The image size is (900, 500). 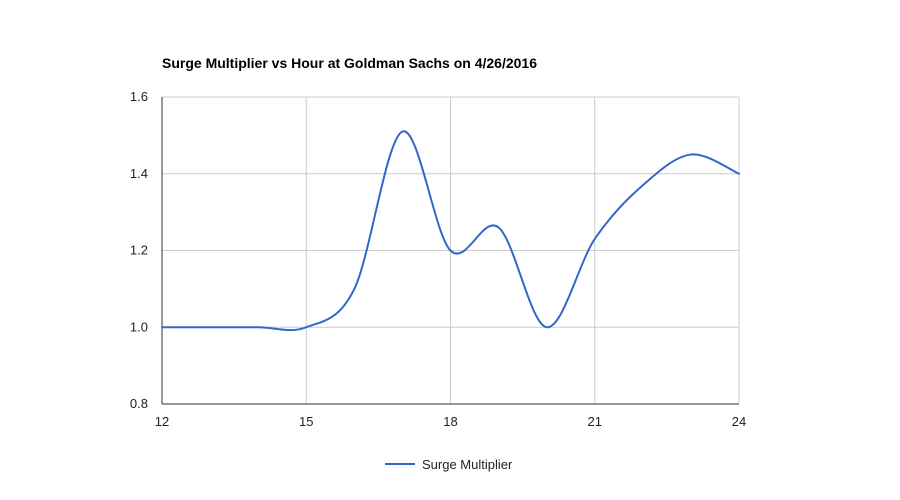 I want to click on legend: Surge Multiplier, so click(x=449, y=464).